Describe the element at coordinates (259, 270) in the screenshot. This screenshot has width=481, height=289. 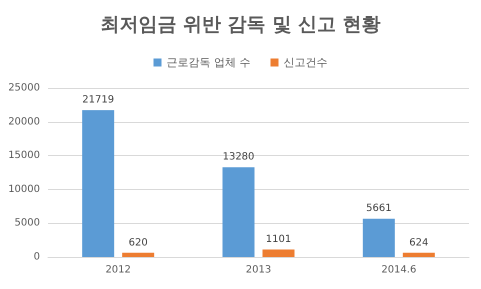
I see `x-tick-label: 2013` at that location.